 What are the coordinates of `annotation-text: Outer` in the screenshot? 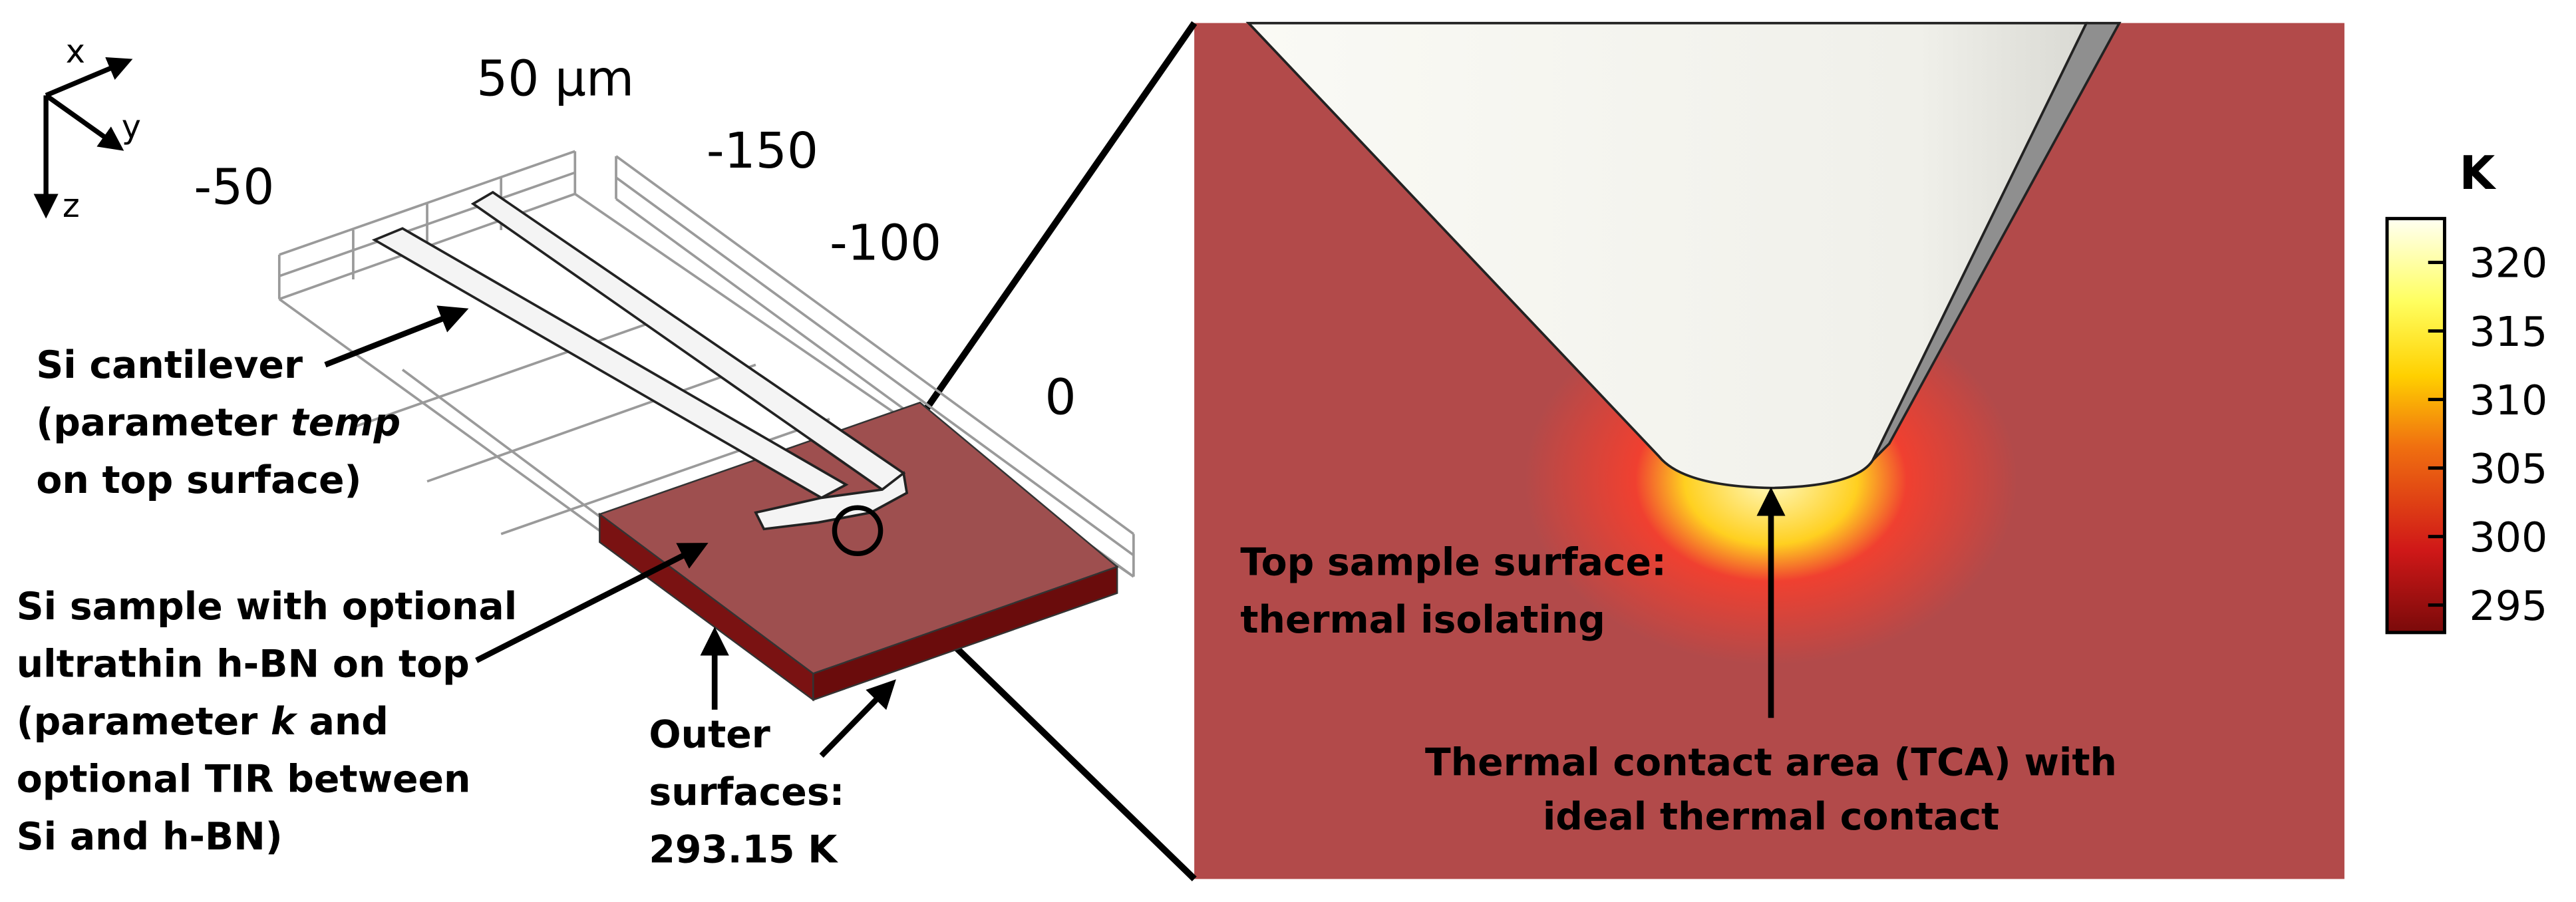 It's located at (709, 735).